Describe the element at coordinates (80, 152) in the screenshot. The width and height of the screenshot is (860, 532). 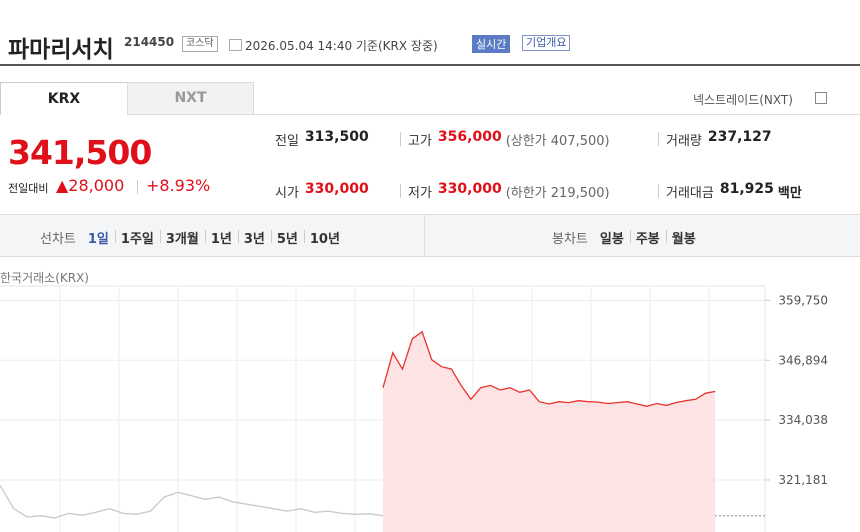
I see `current-price: 341,500` at that location.